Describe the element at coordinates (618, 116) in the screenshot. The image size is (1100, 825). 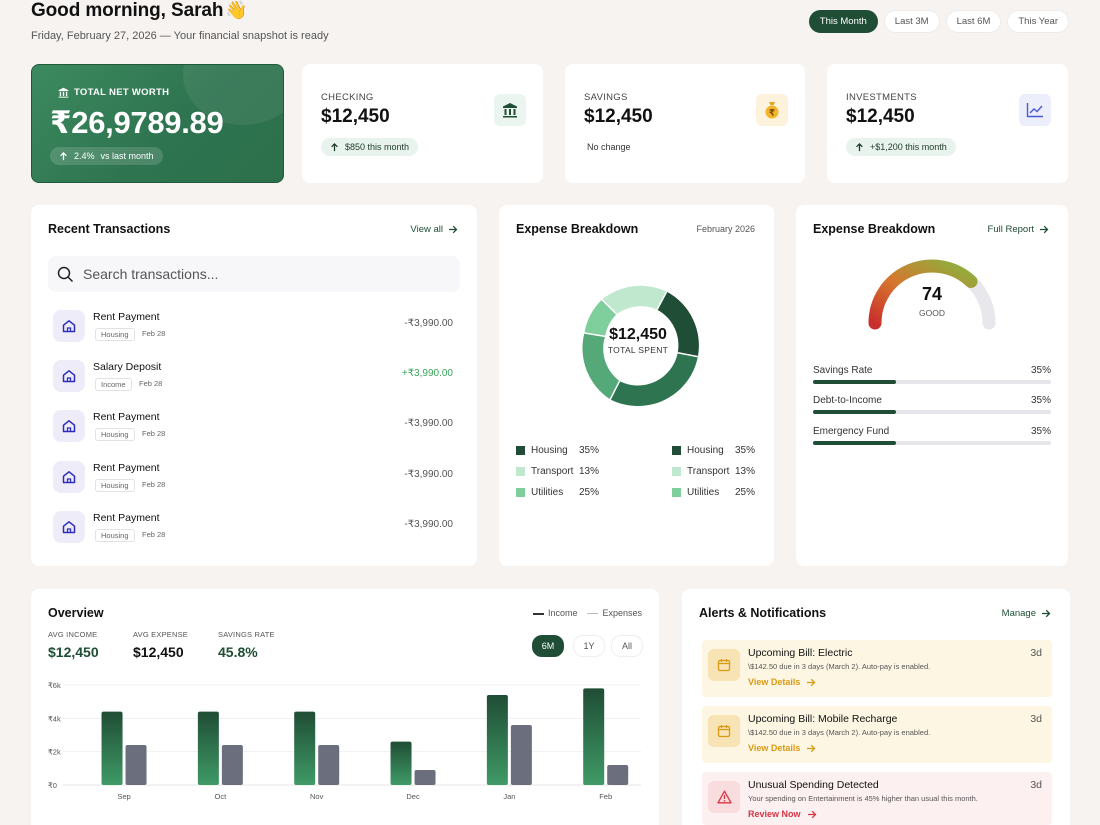
I see `savings-amount: $12,450` at that location.